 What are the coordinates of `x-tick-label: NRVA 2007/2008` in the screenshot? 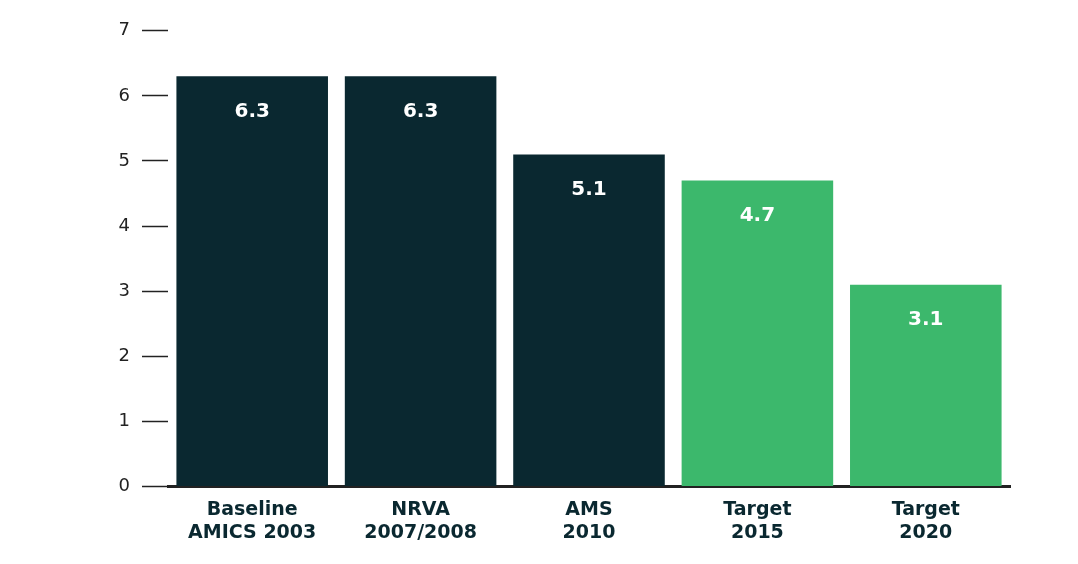 It's located at (420, 519).